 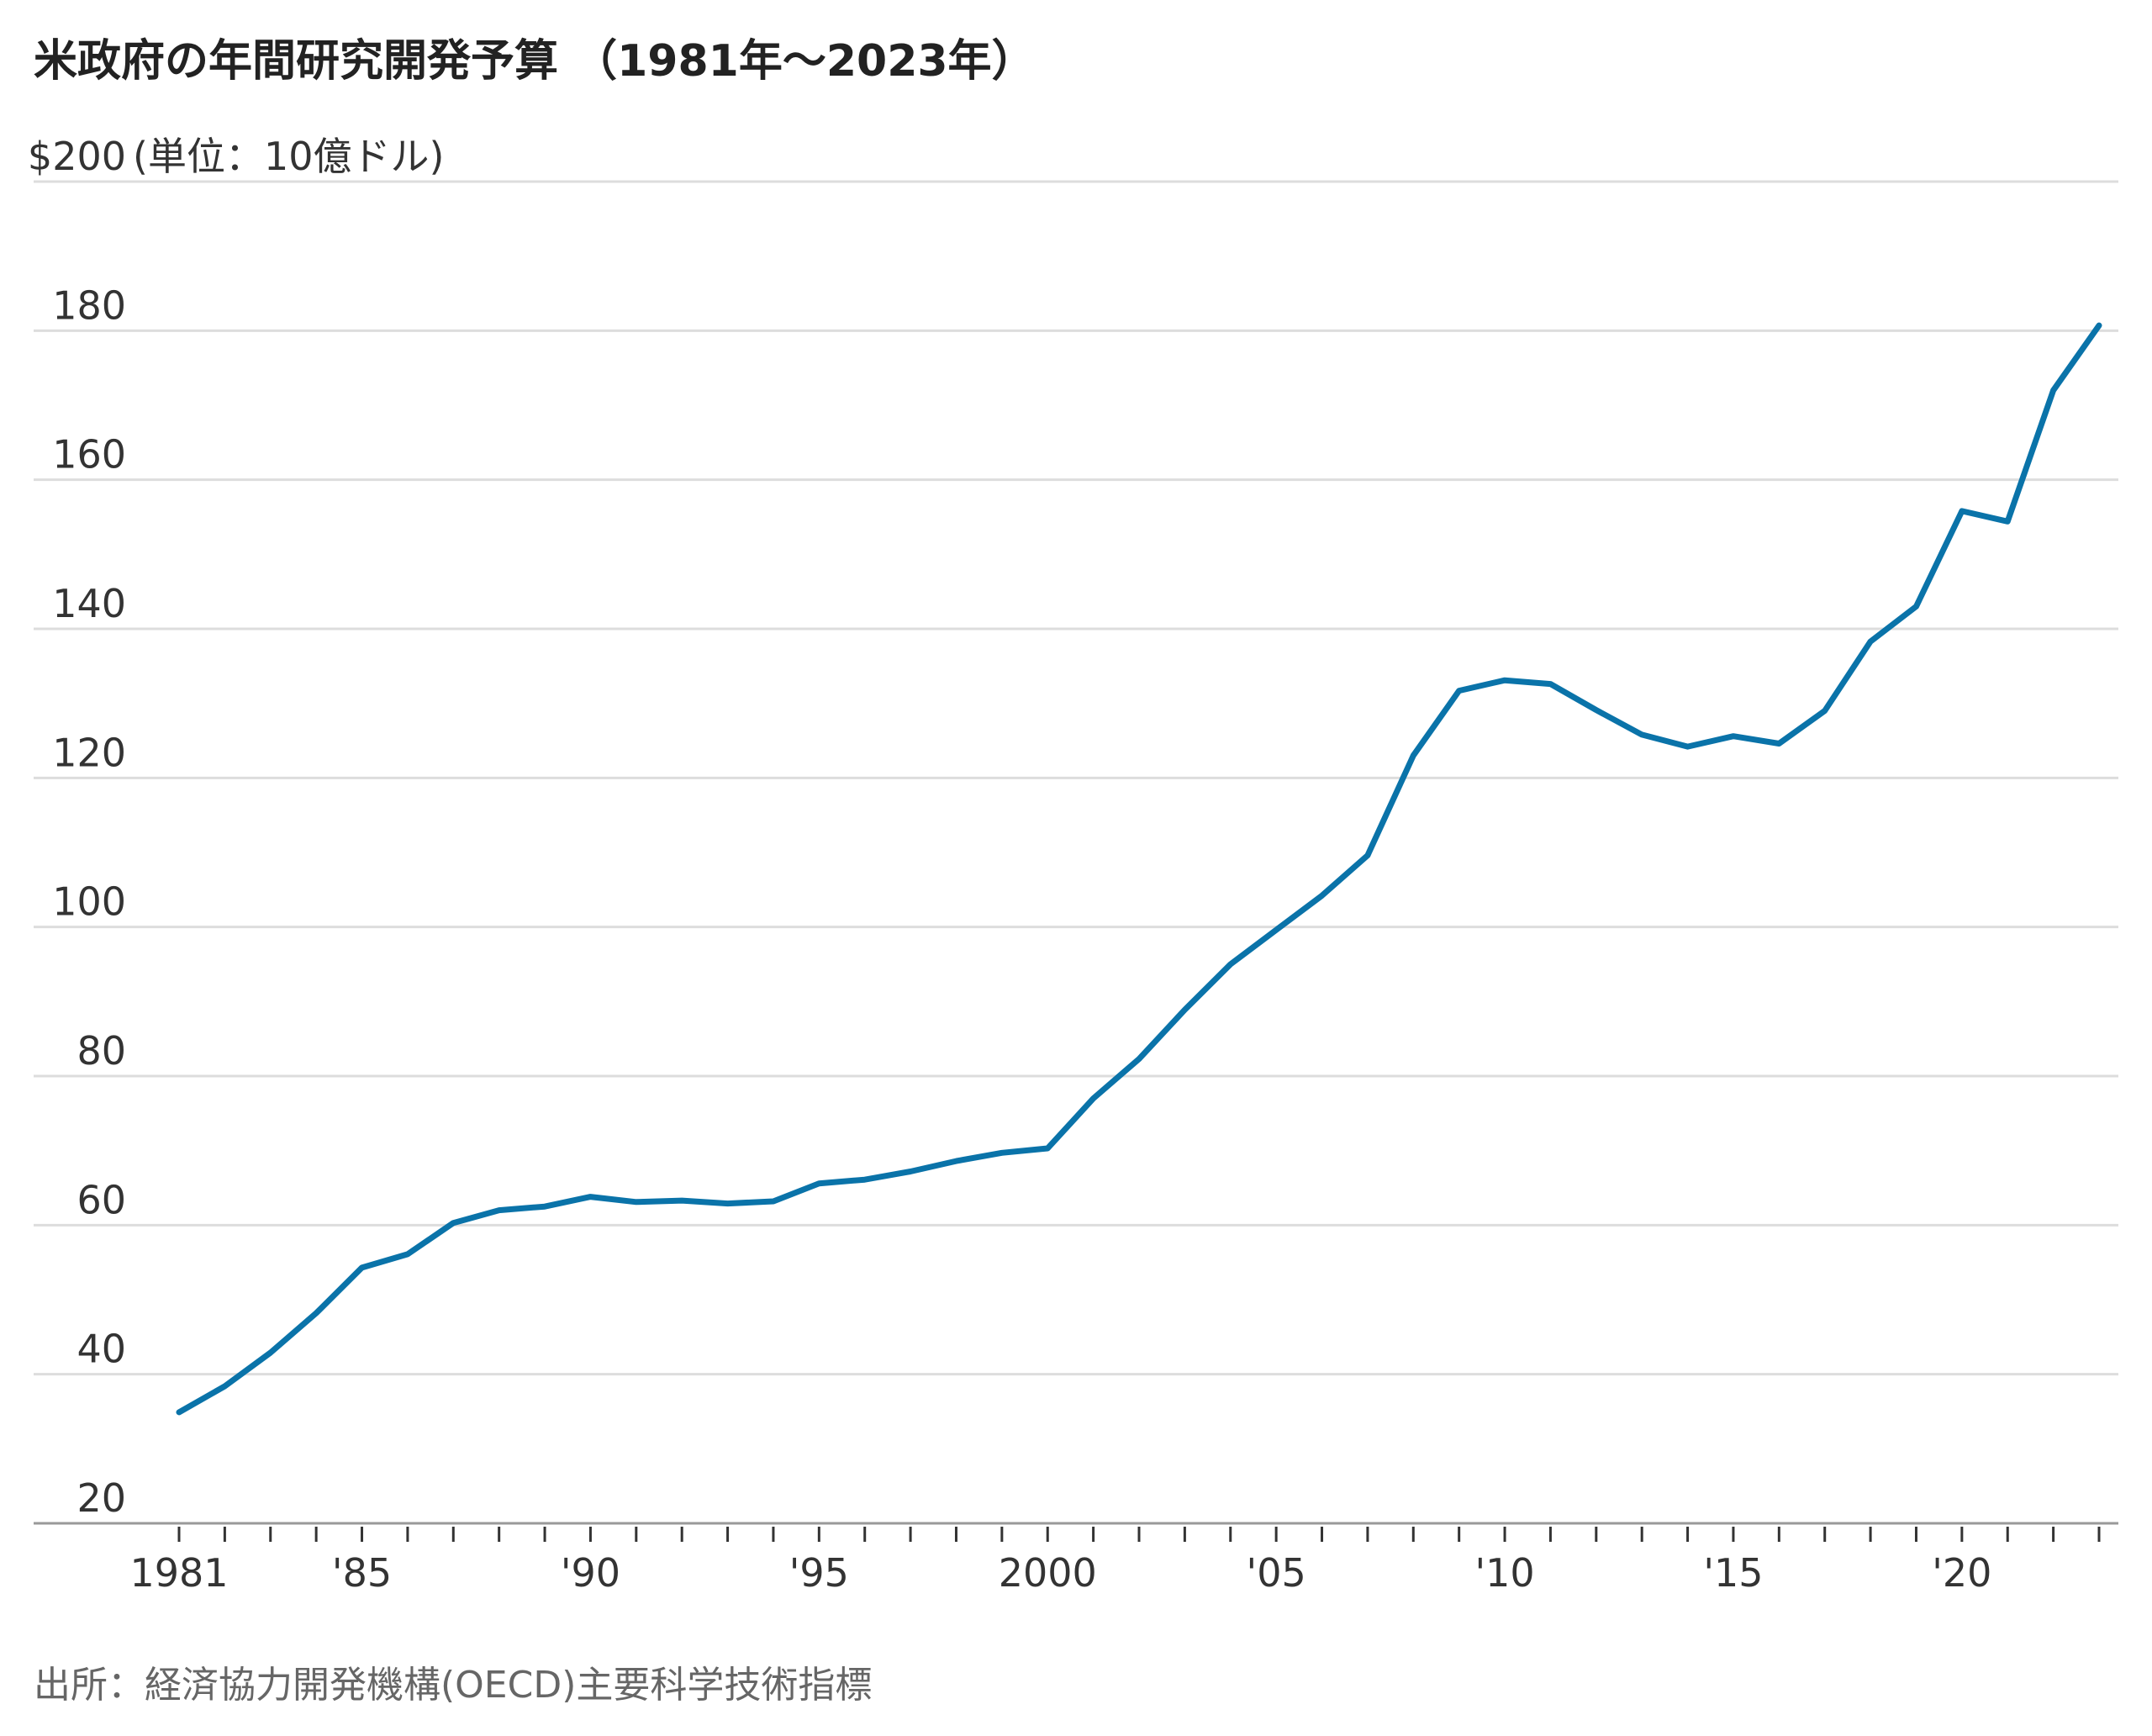 I want to click on y-axis-tick-labels: $200 180 160 140 120 100 80 60 40 20, so click(x=77, y=827).